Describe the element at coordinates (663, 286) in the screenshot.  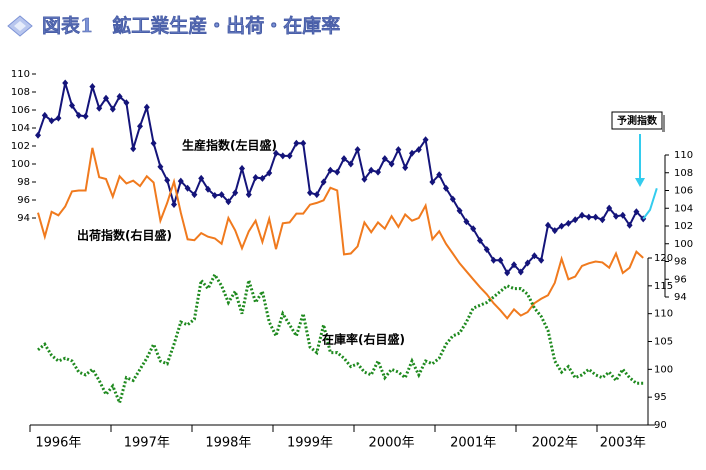
I see `y3-tick-label: 115` at that location.